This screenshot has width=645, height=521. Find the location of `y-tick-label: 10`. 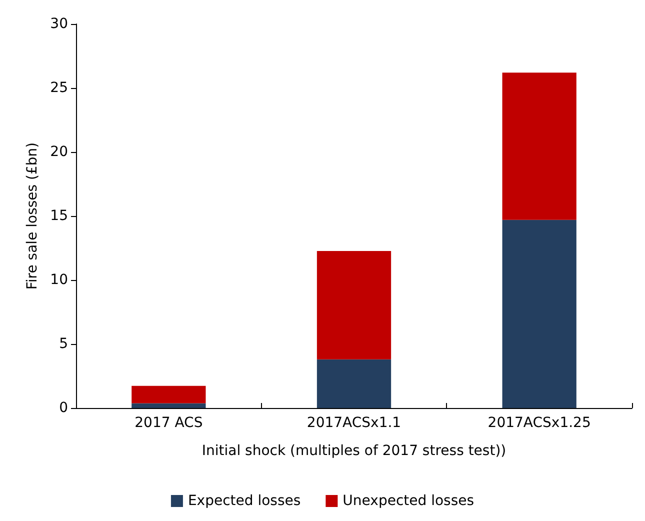

y-tick-label: 10 is located at coordinates (59, 280).